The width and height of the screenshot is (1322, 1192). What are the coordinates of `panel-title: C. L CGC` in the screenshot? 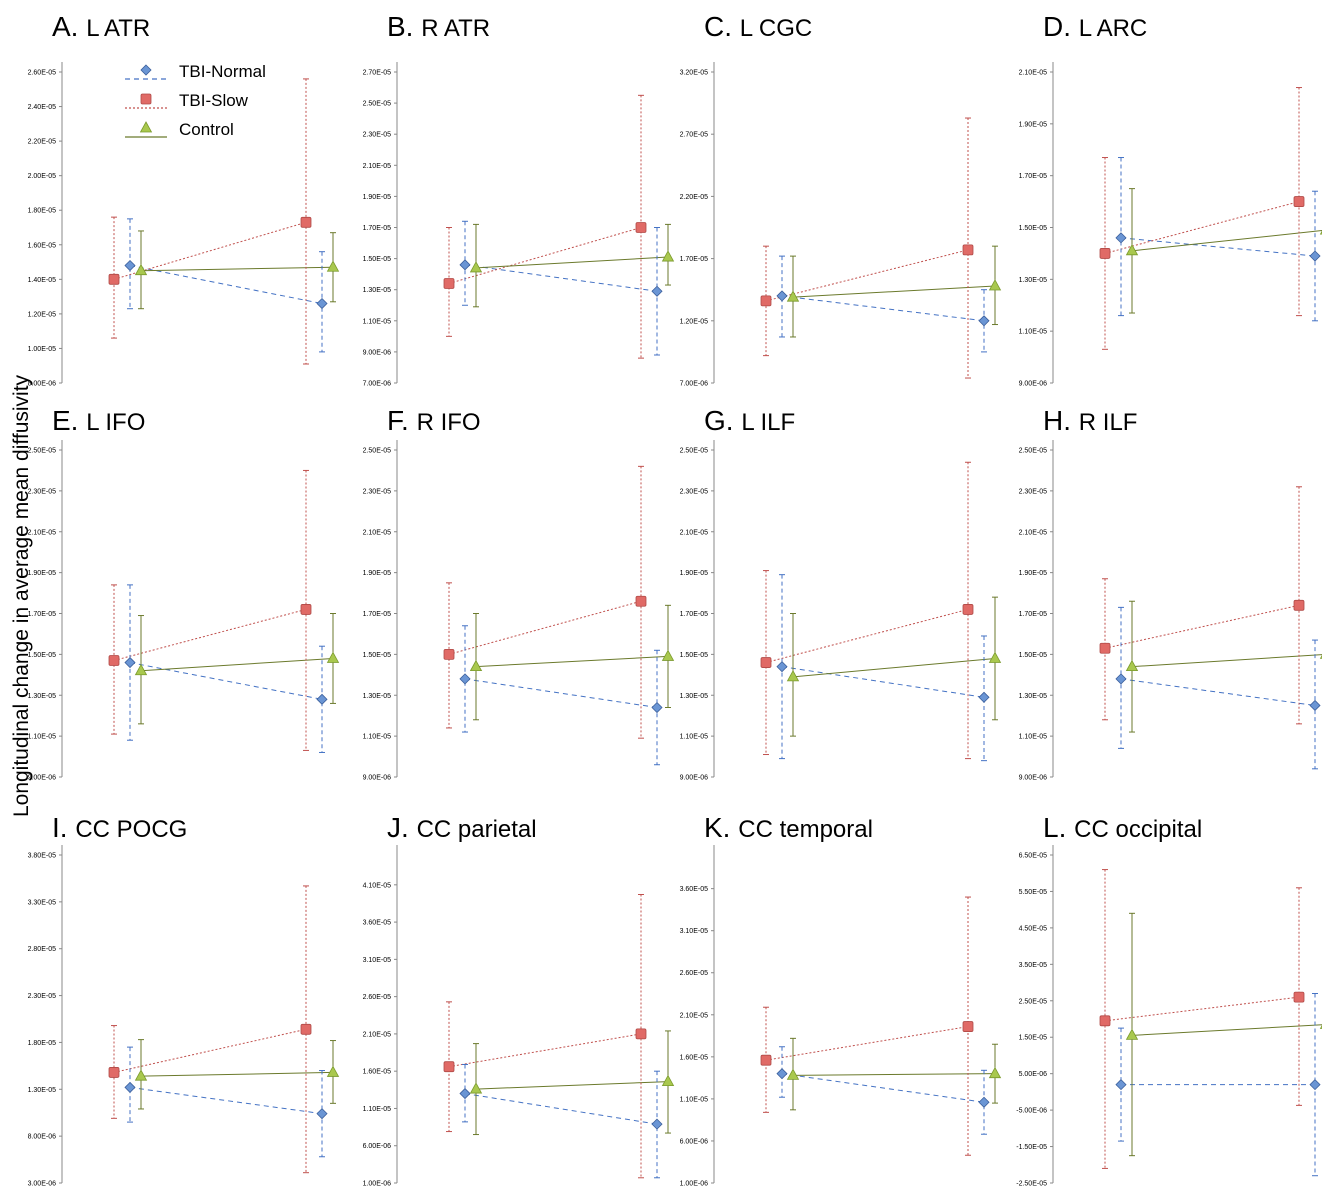 It's located at (758, 26).